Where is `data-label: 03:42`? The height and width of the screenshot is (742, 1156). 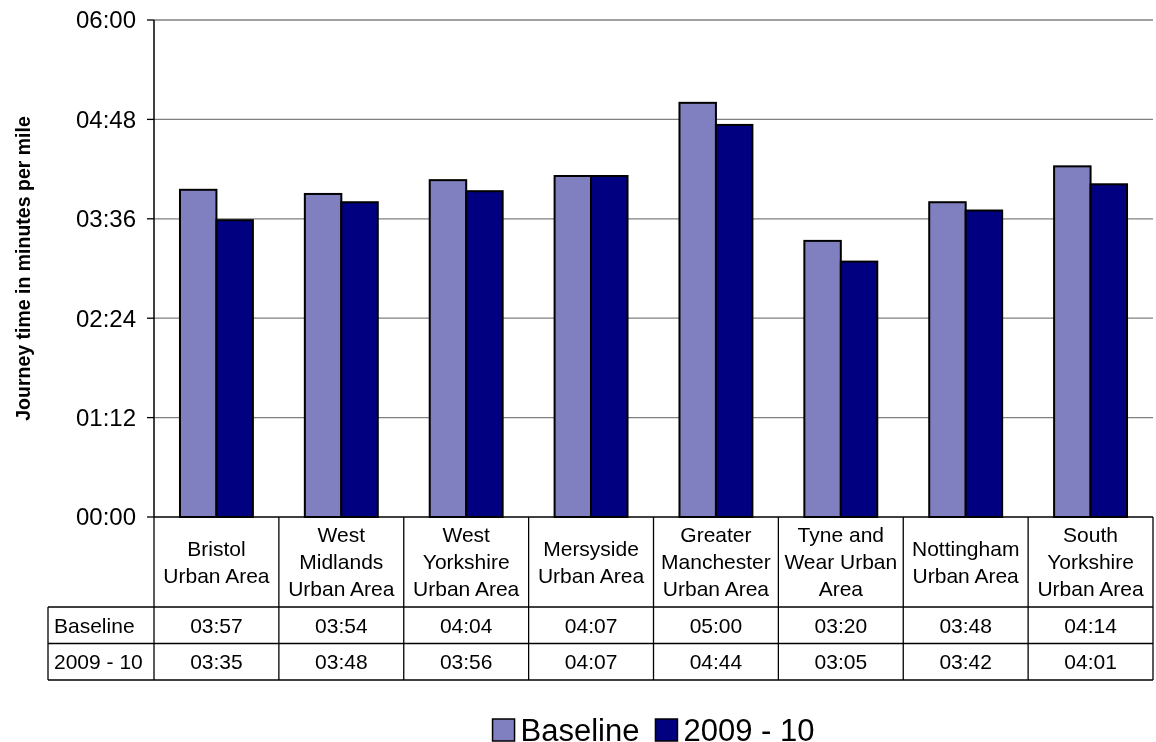 data-label: 03:42 is located at coordinates (965, 662).